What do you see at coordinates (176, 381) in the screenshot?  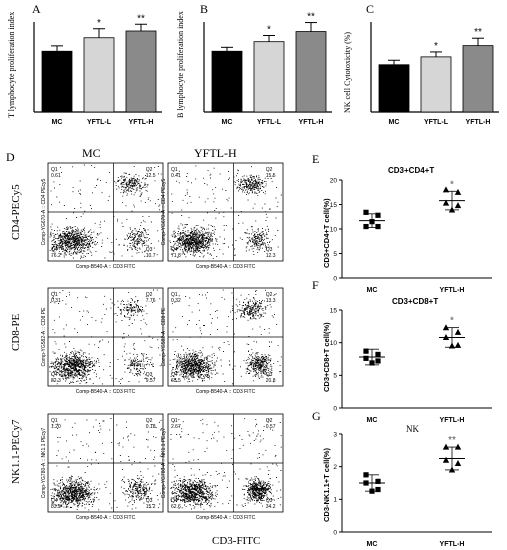 I see `quadrant-value-q4: 65.5` at bounding box center [176, 381].